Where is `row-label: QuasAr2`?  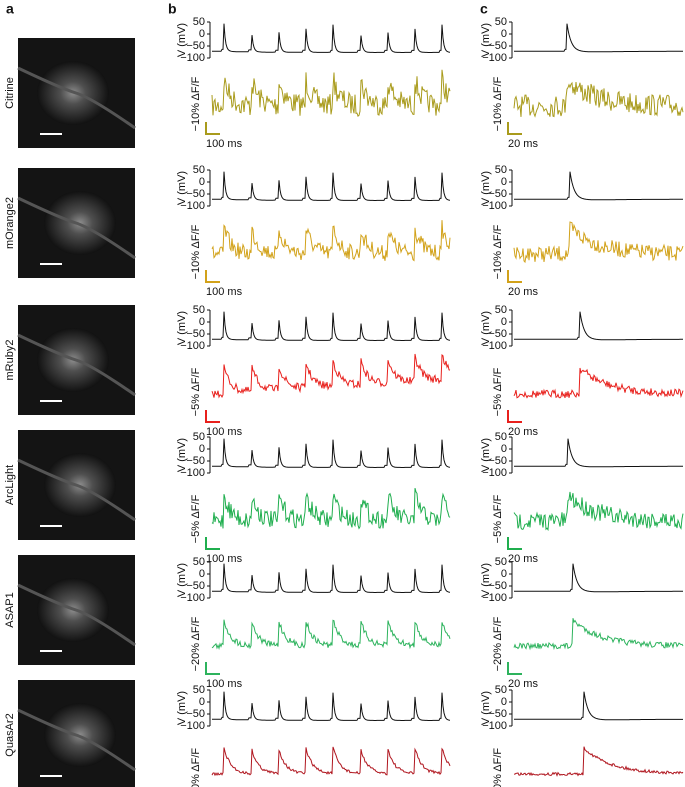
row-label: QuasAr2 is located at coordinates (10, 734).